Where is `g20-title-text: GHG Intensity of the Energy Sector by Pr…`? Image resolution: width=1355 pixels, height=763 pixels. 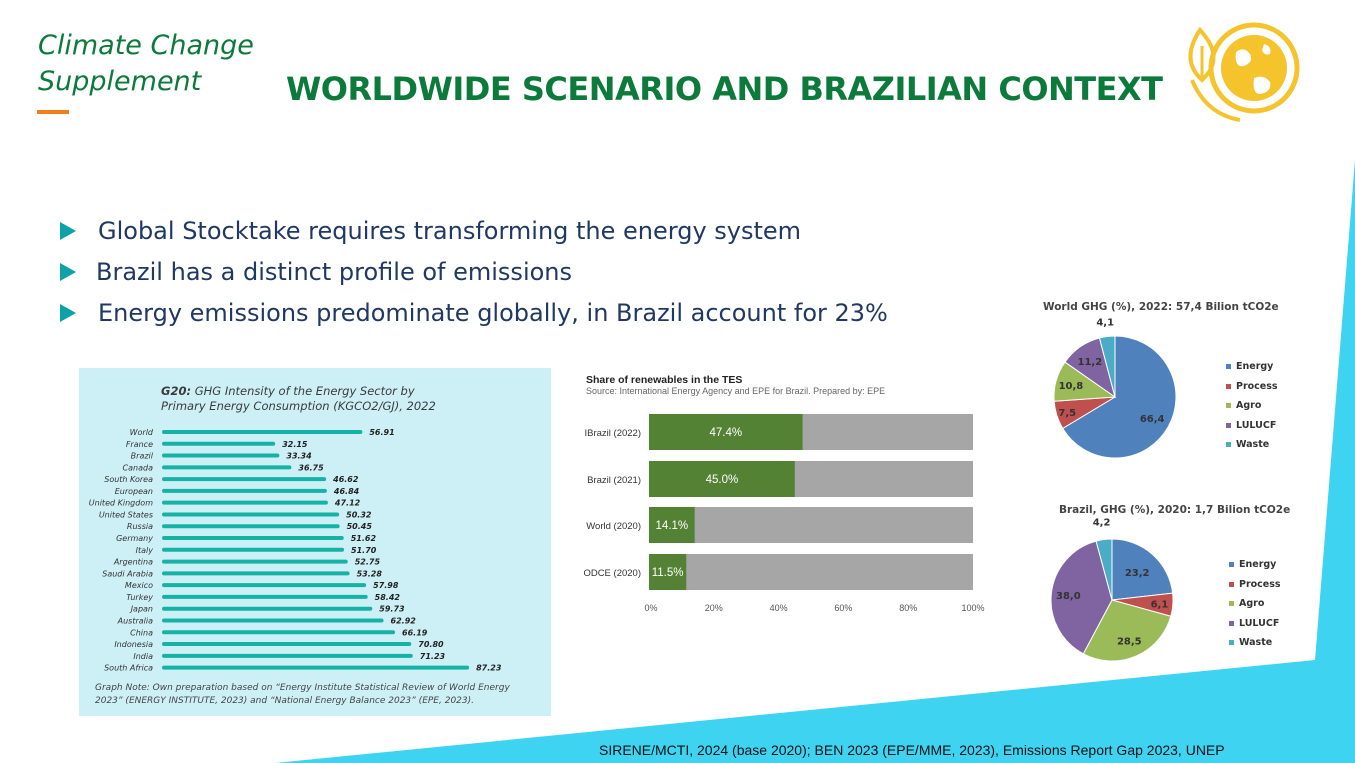
g20-title-text: GHG Intensity of the Energy Sector by Pr… is located at coordinates (298, 398).